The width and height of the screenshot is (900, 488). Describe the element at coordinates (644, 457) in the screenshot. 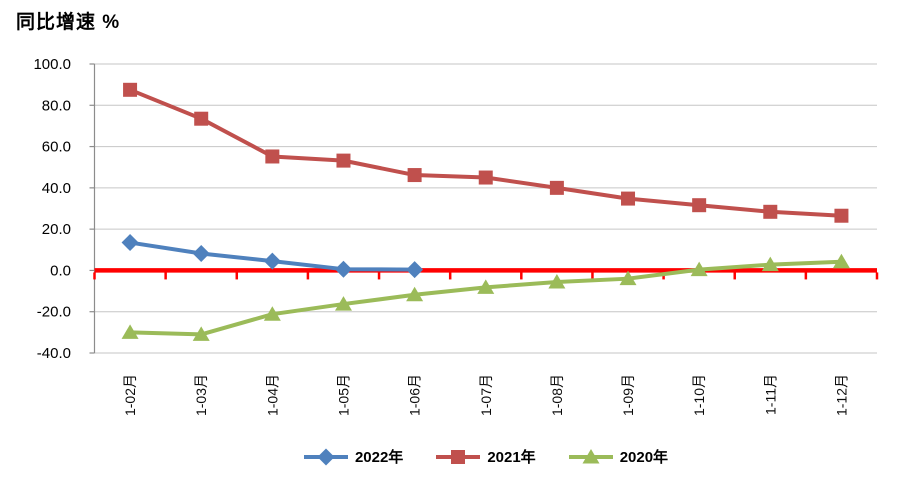

I see `legend-label-2020: 2020年` at that location.